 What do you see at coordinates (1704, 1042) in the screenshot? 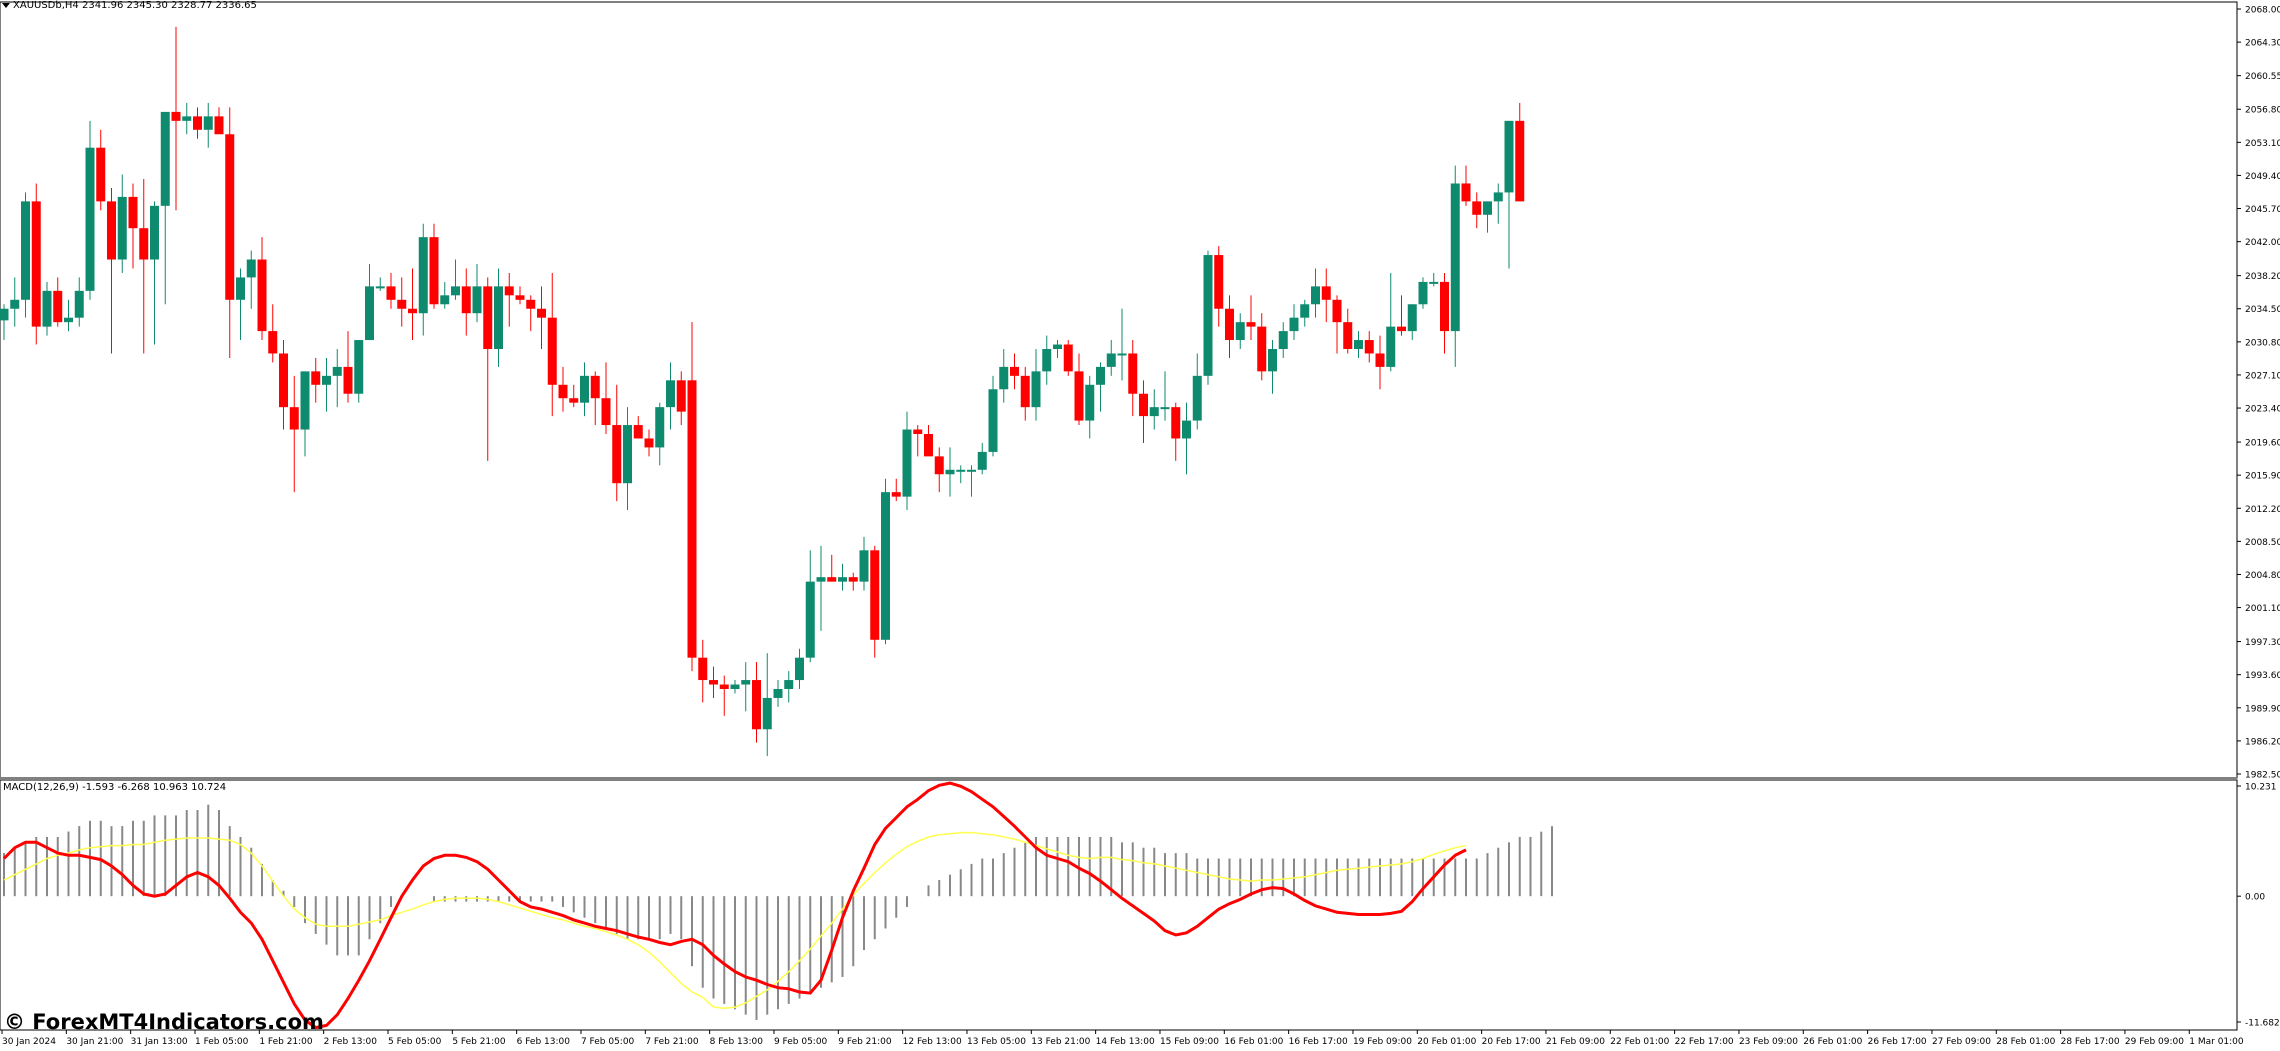
I see `time-tick-label: 22 Feb 17:00` at bounding box center [1704, 1042].